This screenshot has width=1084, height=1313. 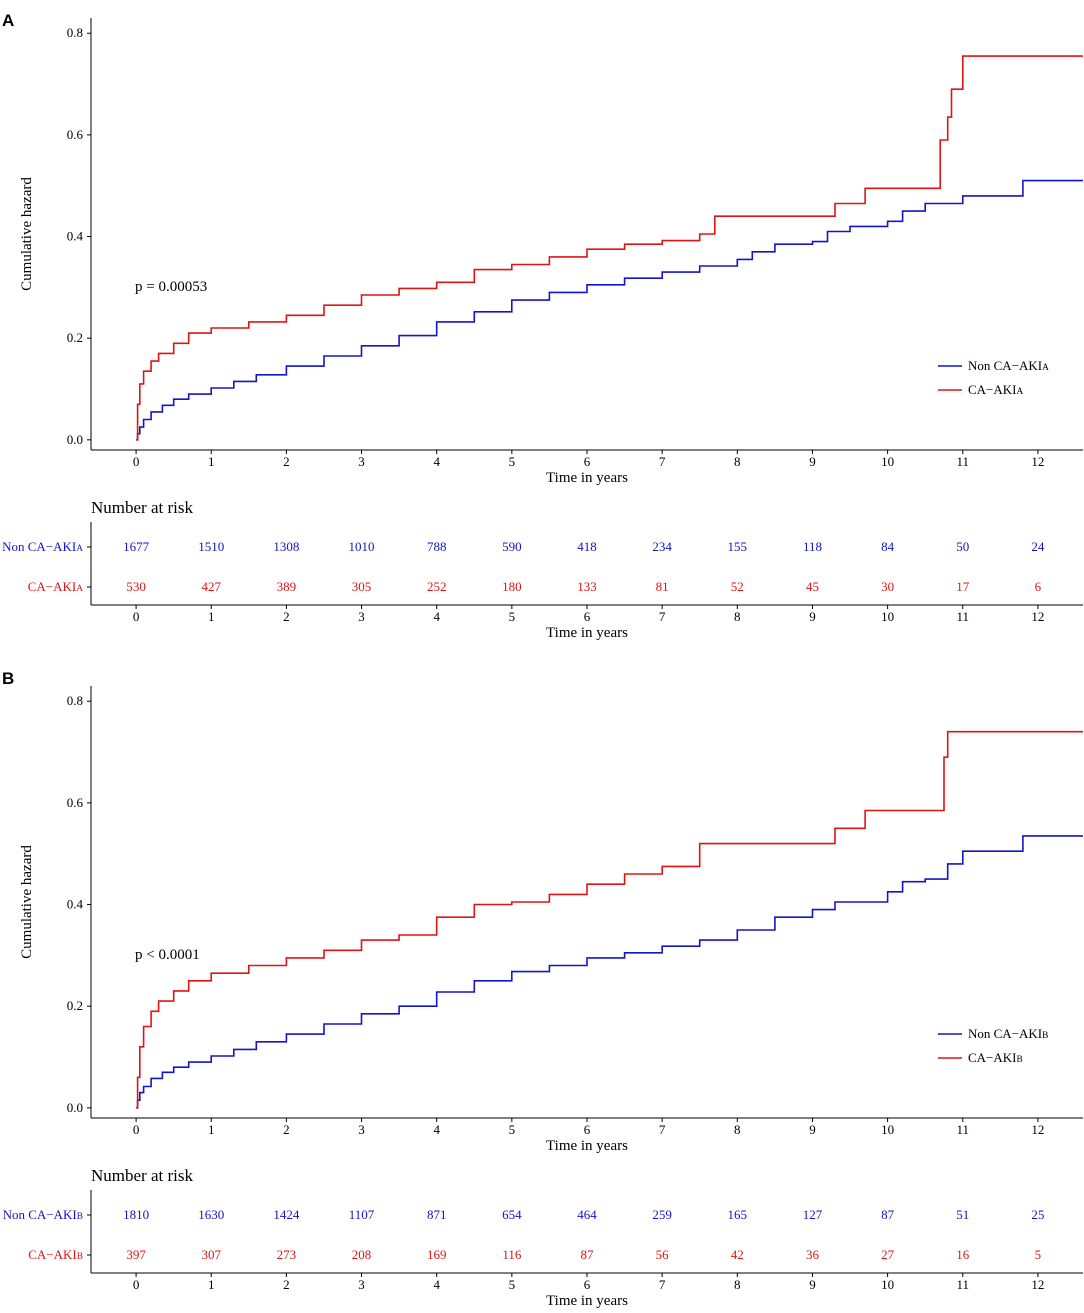 What do you see at coordinates (887, 586) in the screenshot?
I see `risk-count-ca: 30` at bounding box center [887, 586].